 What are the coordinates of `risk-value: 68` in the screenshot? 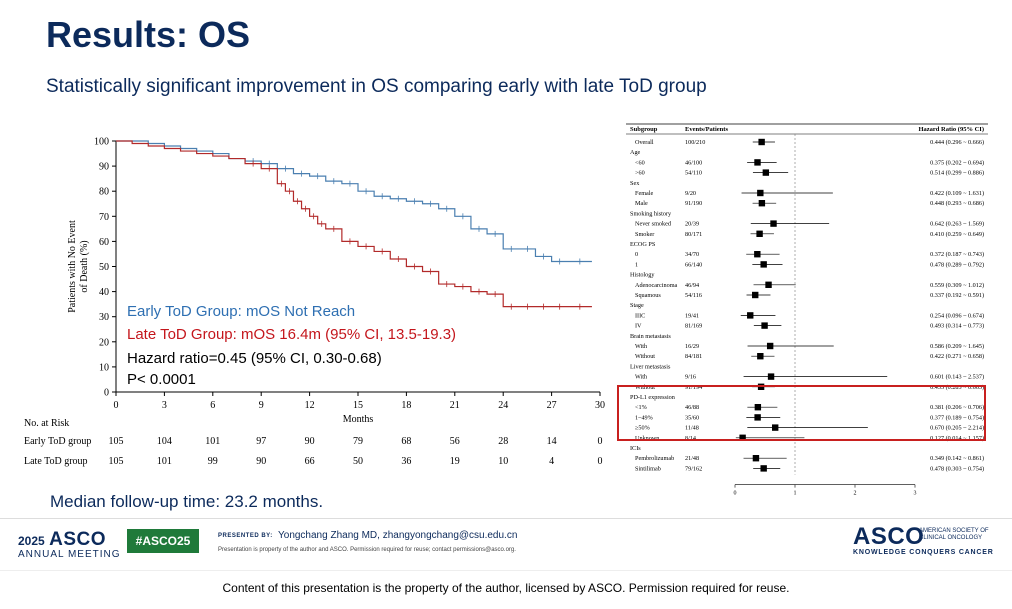 It's located at (406, 441).